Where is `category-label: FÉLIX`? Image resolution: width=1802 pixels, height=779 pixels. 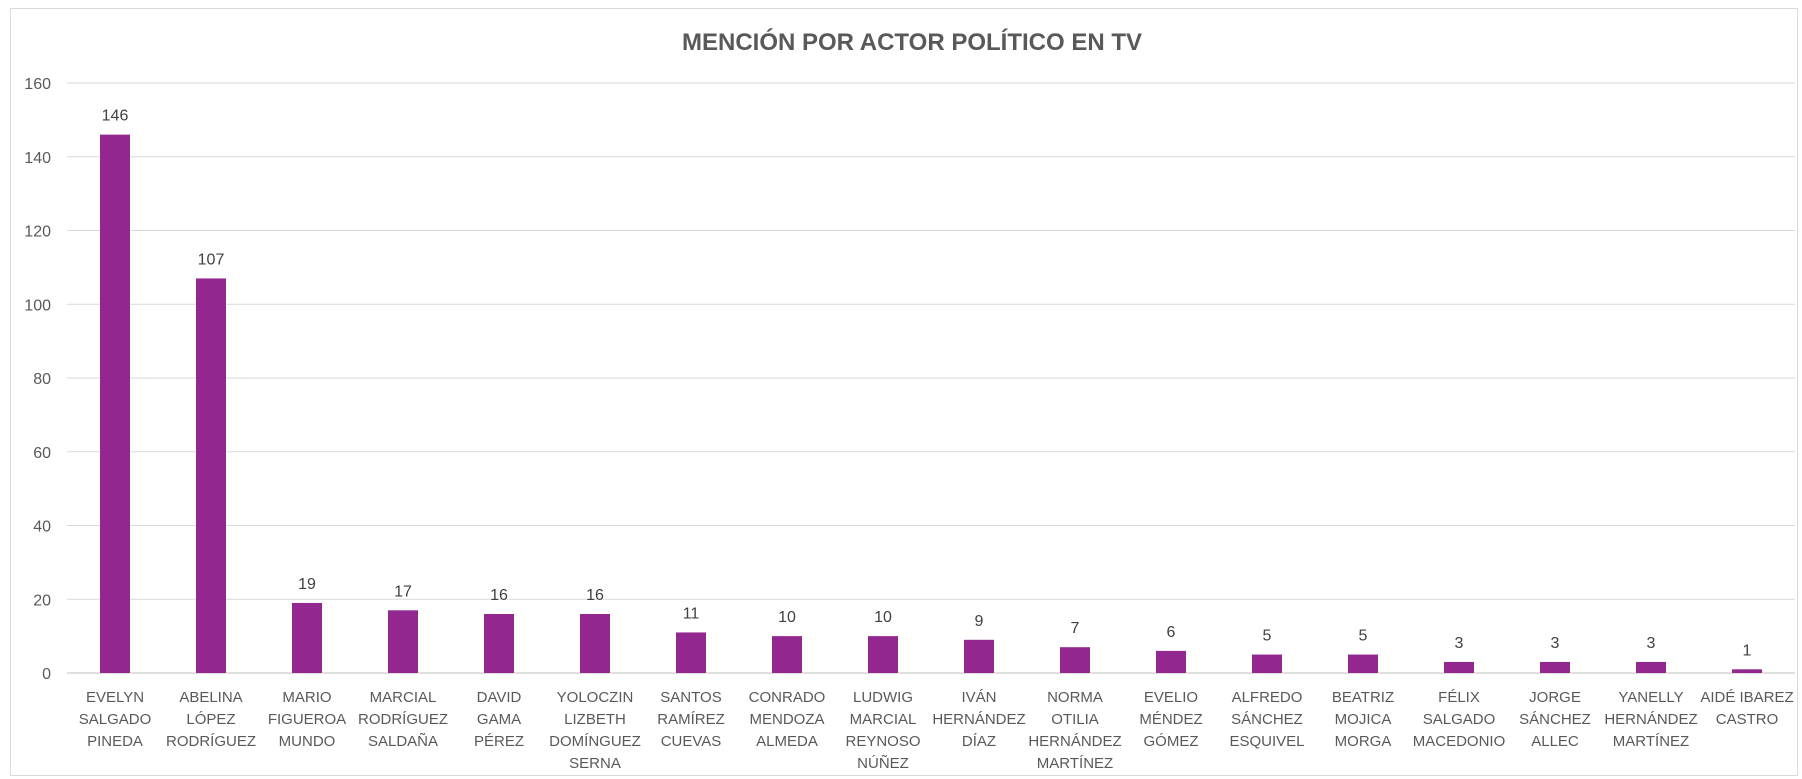 category-label: FÉLIX is located at coordinates (1459, 697).